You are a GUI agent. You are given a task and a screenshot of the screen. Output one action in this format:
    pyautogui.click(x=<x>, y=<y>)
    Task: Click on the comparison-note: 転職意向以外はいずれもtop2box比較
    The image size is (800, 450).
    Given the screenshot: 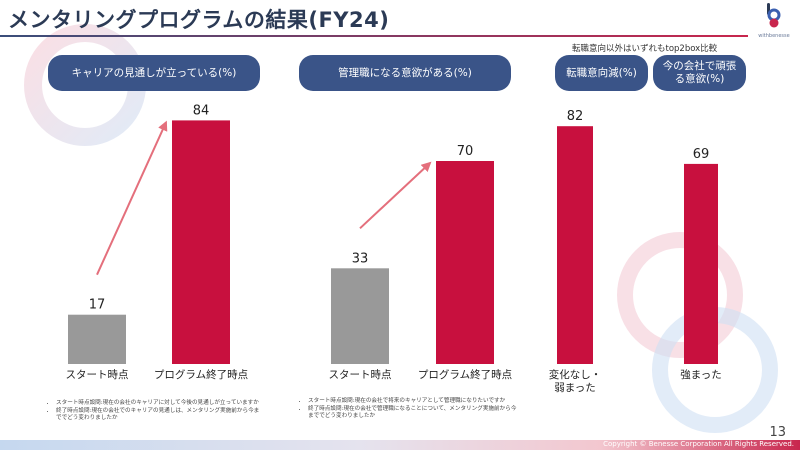 What is the action you would take?
    pyautogui.click(x=645, y=49)
    